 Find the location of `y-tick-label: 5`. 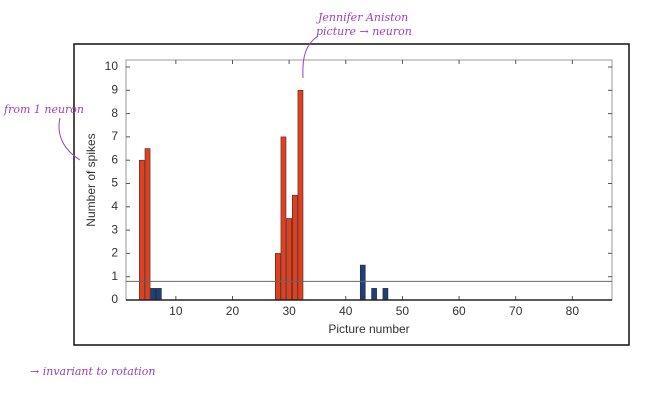

y-tick-label: 5 is located at coordinates (114, 183).